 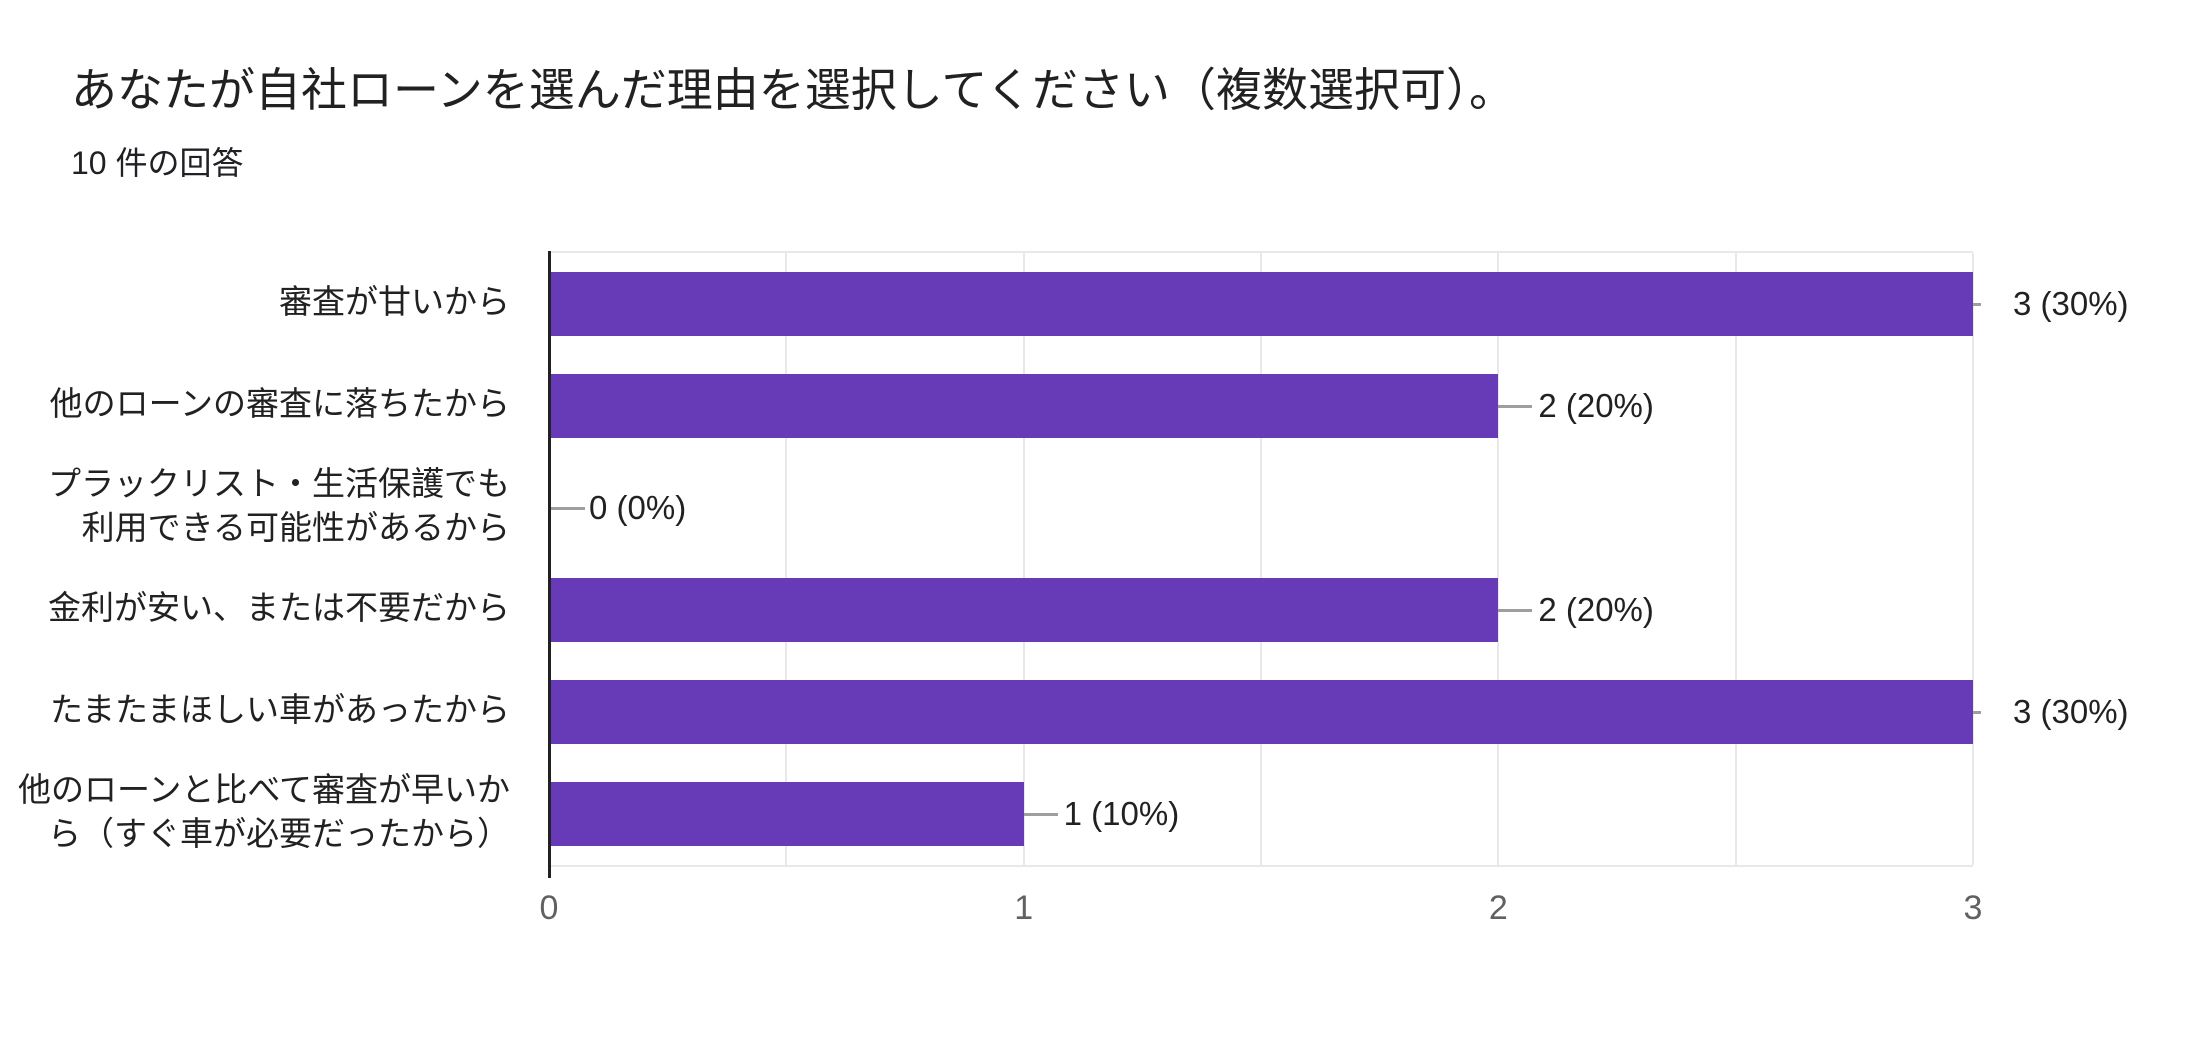 I want to click on x-axis: 0 1 2 3, so click(x=1261, y=908).